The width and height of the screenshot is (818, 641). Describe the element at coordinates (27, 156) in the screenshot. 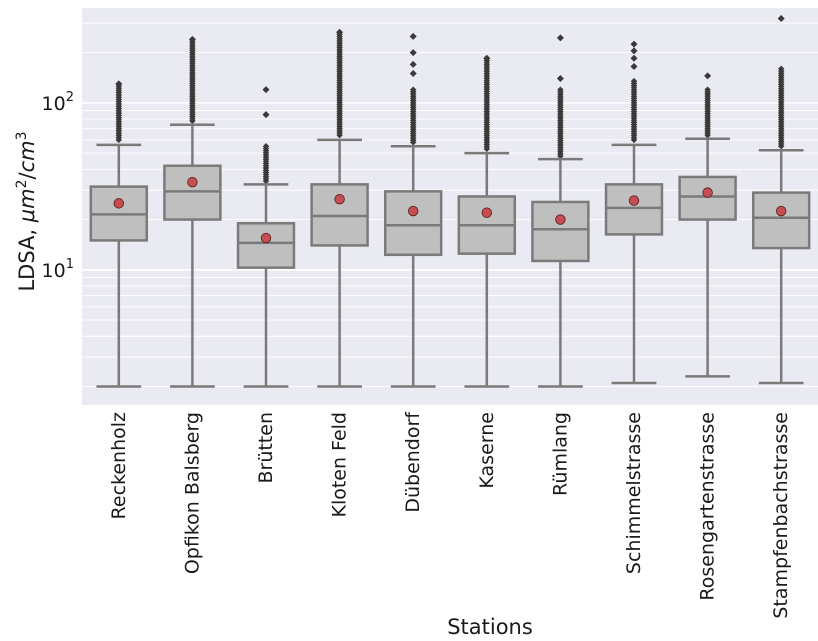

I see `y-axis-label-den: cm` at that location.